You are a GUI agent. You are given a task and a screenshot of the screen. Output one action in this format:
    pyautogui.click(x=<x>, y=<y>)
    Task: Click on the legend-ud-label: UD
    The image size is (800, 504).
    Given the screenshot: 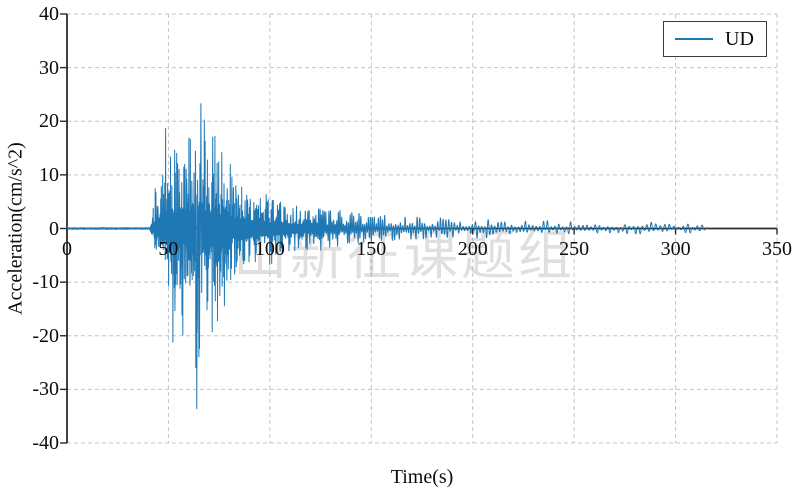 What is the action you would take?
    pyautogui.click(x=739, y=38)
    